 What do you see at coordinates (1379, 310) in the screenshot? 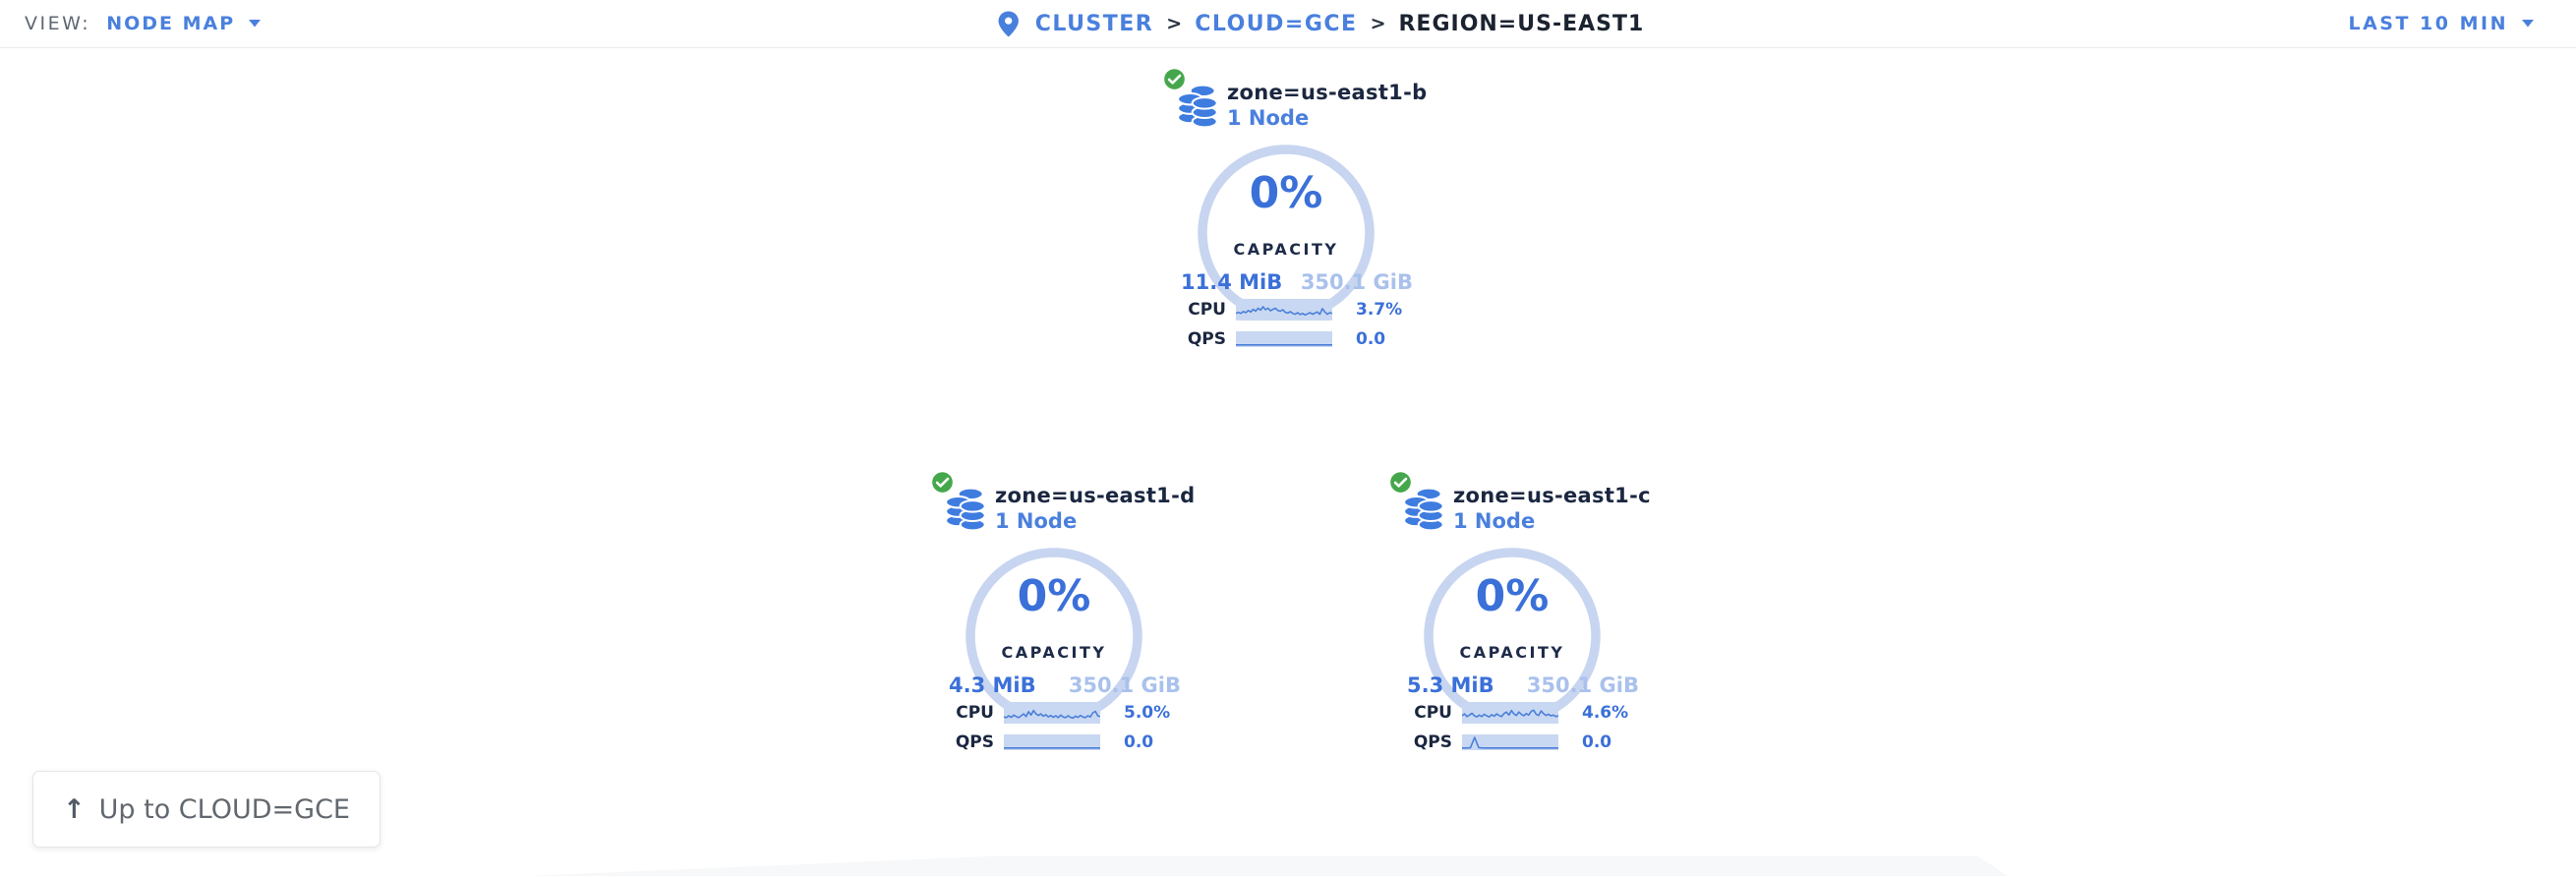
I see `cpu-value: 3.7%` at bounding box center [1379, 310].